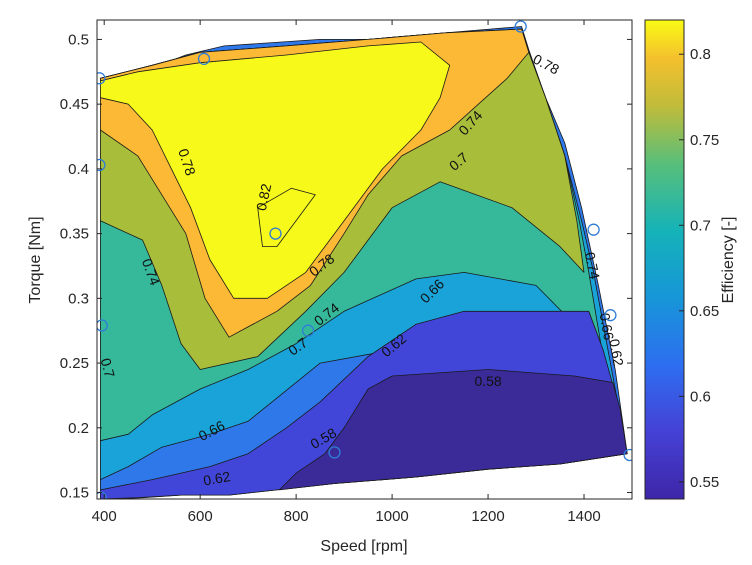 Image resolution: width=752 pixels, height=565 pixels. What do you see at coordinates (704, 140) in the screenshot?
I see `colorbar-tick-label-4: 0.75` at bounding box center [704, 140].